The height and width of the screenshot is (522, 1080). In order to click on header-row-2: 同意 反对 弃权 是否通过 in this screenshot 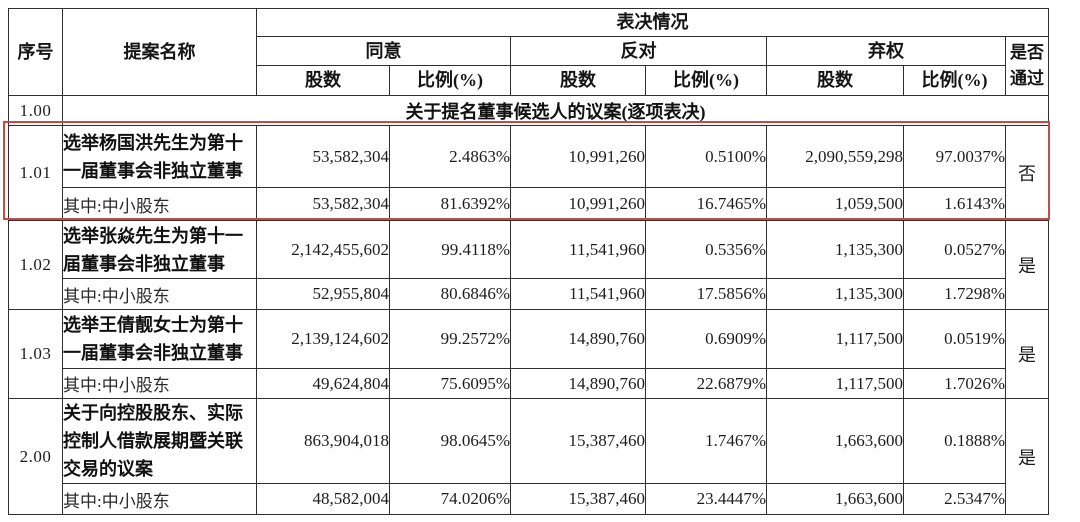, I will do `click(529, 66)`.